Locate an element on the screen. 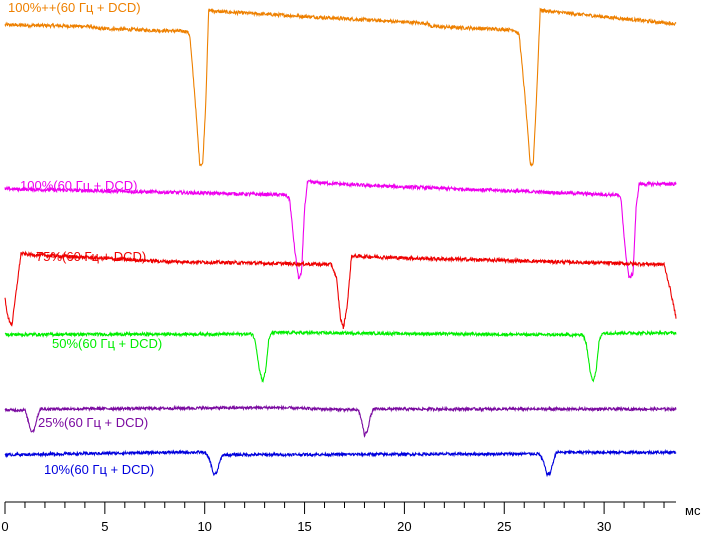 Image resolution: width=703 pixels, height=536 pixels. x-tick-label: 25 is located at coordinates (504, 526).